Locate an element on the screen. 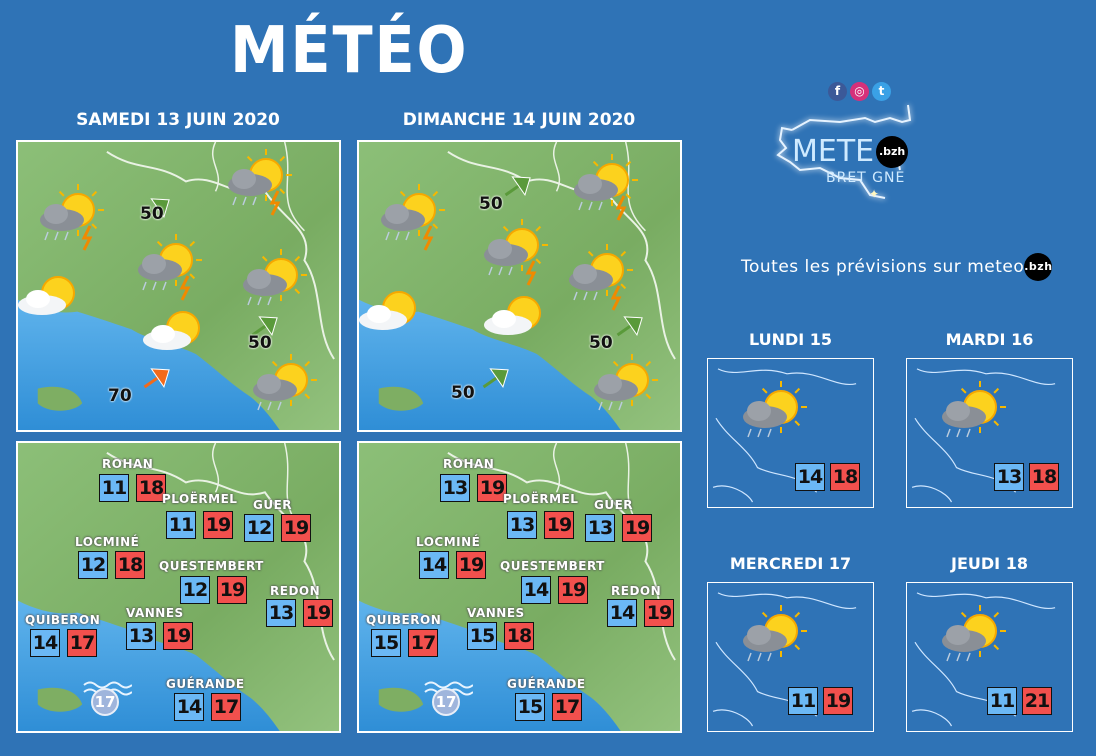 The width and height of the screenshot is (1096, 756). logo: METE .bzh BRET GNE ✦ is located at coordinates (850, 160).